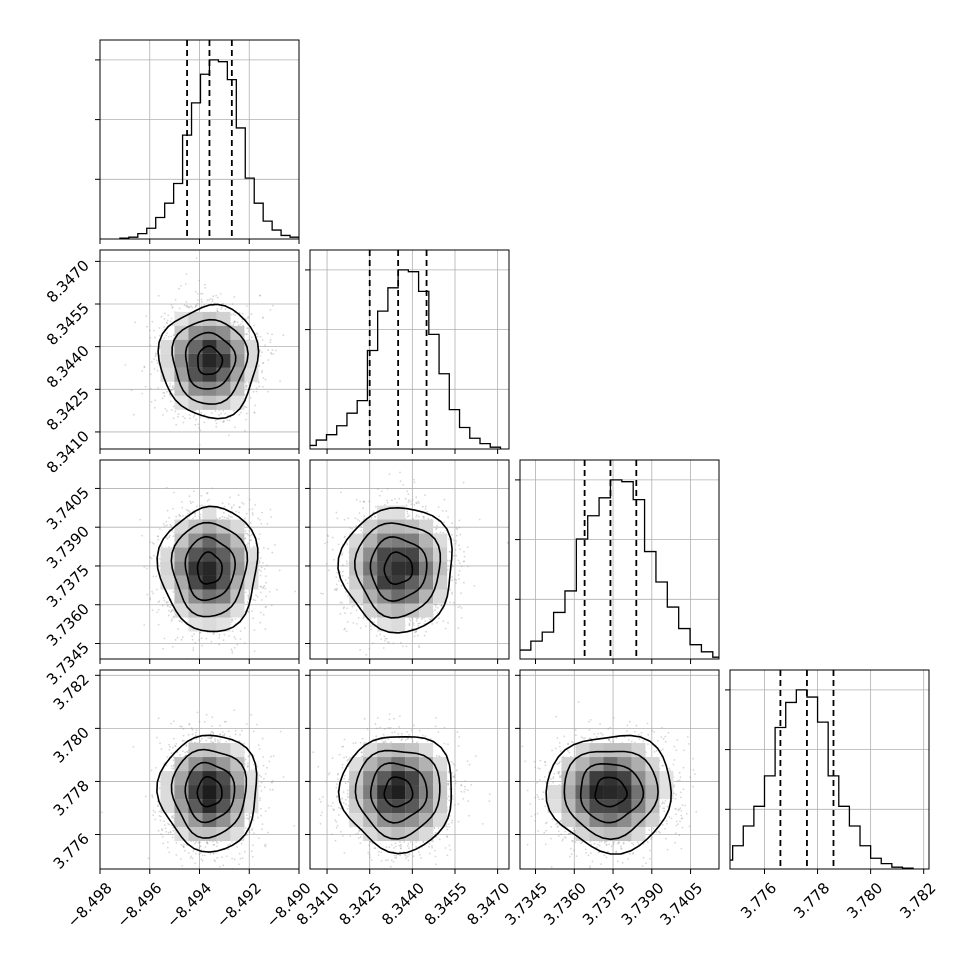  What do you see at coordinates (68, 324) in the screenshot?
I see `y-tick-label: 8.3455` at bounding box center [68, 324].